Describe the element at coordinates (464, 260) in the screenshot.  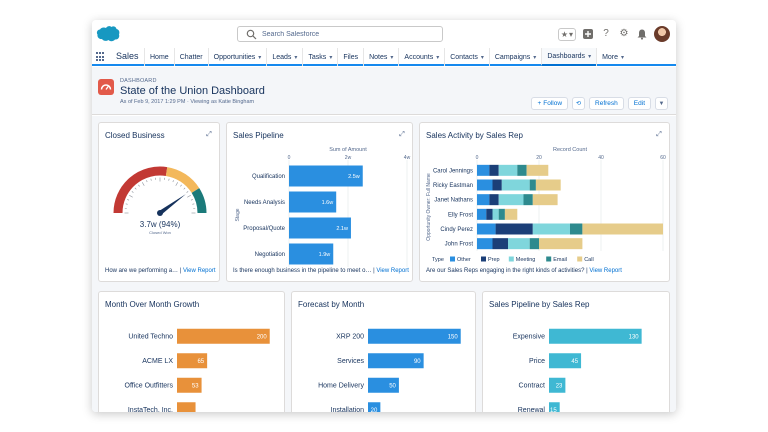
I see `legend-label: Other` at that location.